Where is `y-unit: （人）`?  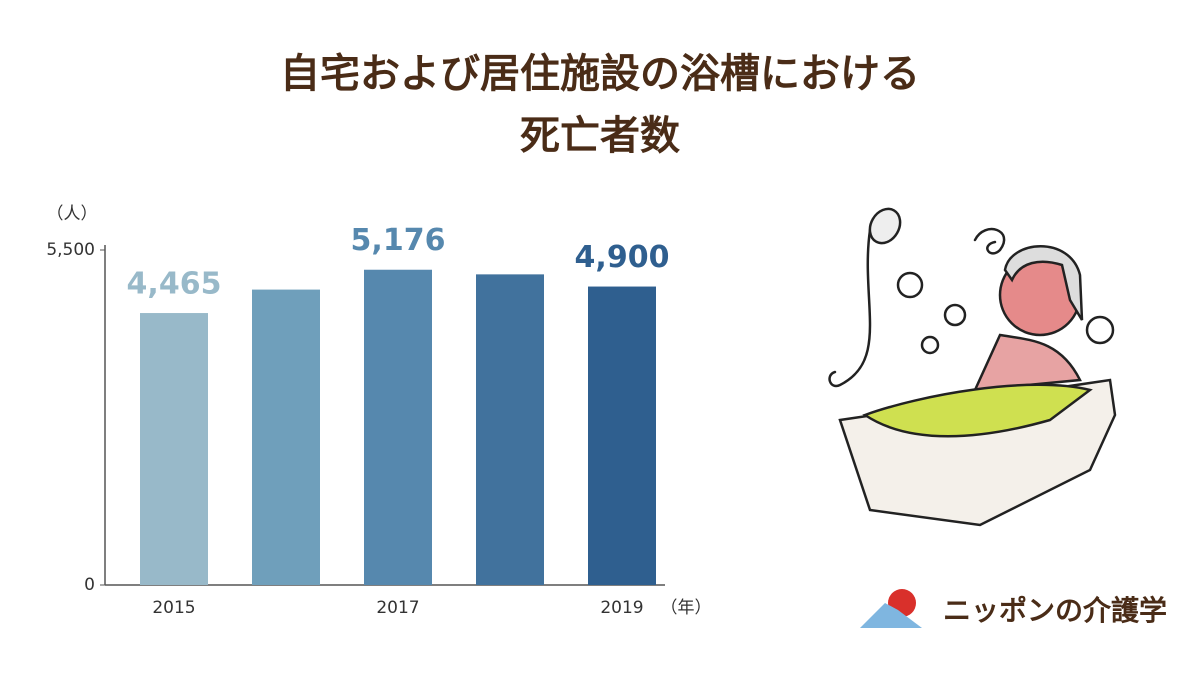 y-unit: （人） is located at coordinates (72, 214).